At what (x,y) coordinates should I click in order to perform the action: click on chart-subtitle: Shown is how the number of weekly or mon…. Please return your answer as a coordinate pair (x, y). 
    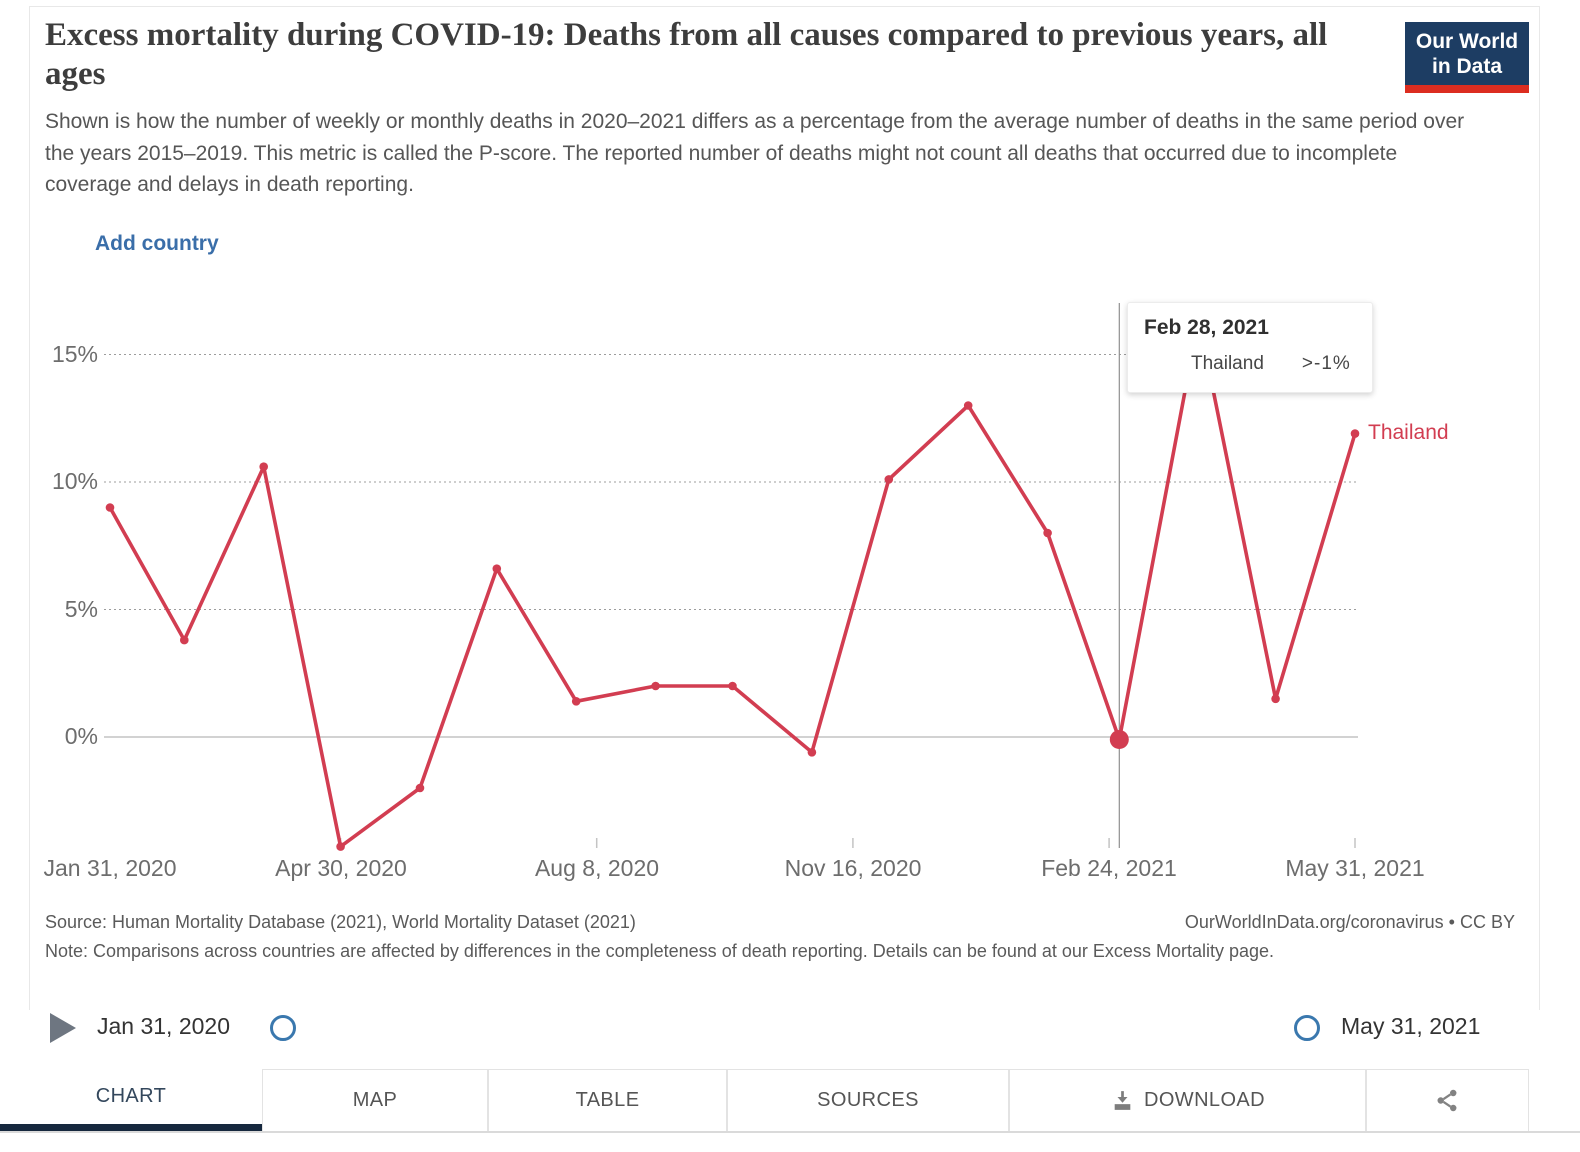
    Looking at the image, I should click on (755, 153).